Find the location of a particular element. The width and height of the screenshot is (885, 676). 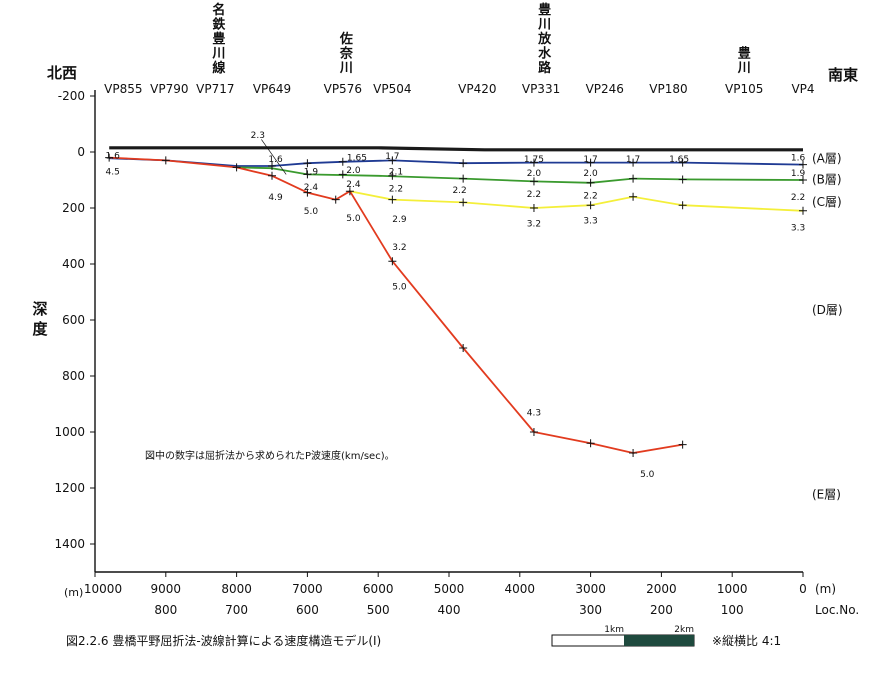

x-tick-label: 1000 is located at coordinates (732, 589).